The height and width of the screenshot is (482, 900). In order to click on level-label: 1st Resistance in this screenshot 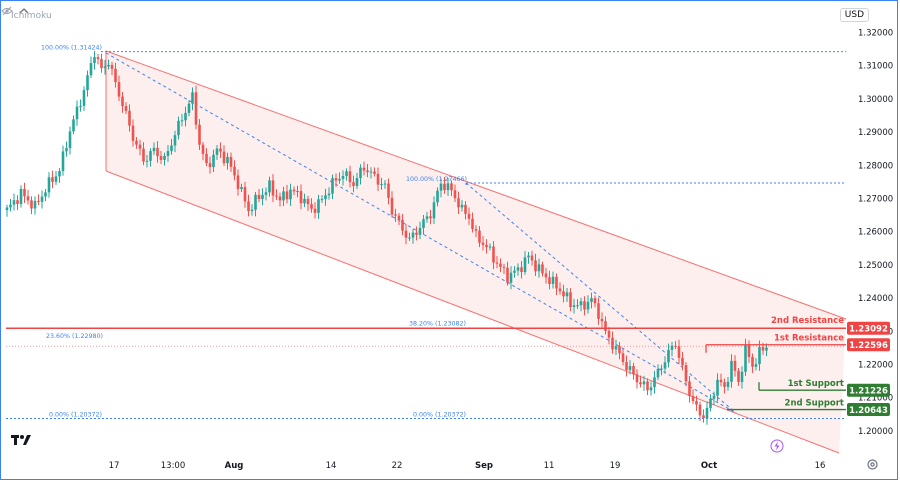, I will do `click(809, 339)`.